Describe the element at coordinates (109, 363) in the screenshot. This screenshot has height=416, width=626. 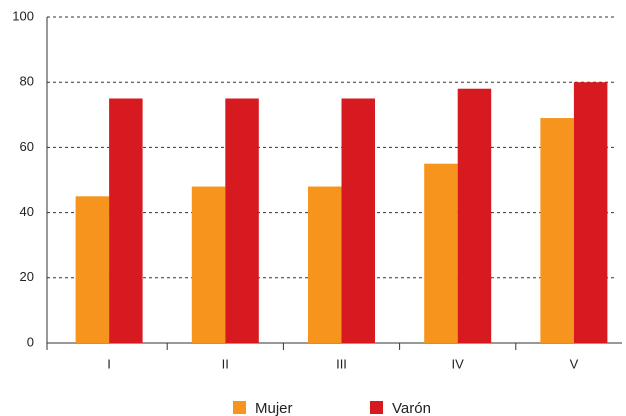
I see `x-tick-label: I` at that location.